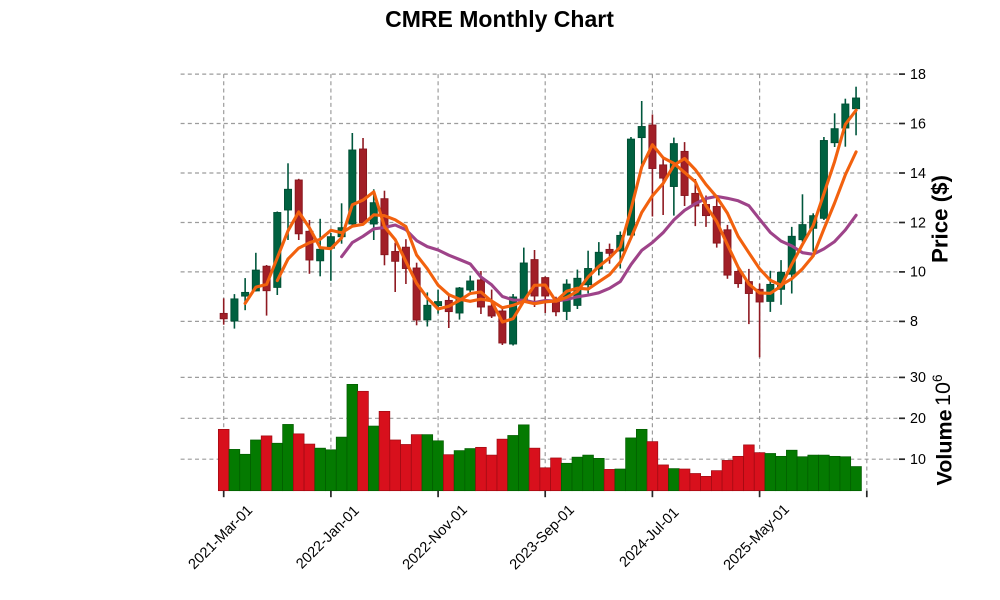 The height and width of the screenshot is (600, 1000). I want to click on svg-text: Price ($), so click(940, 219).